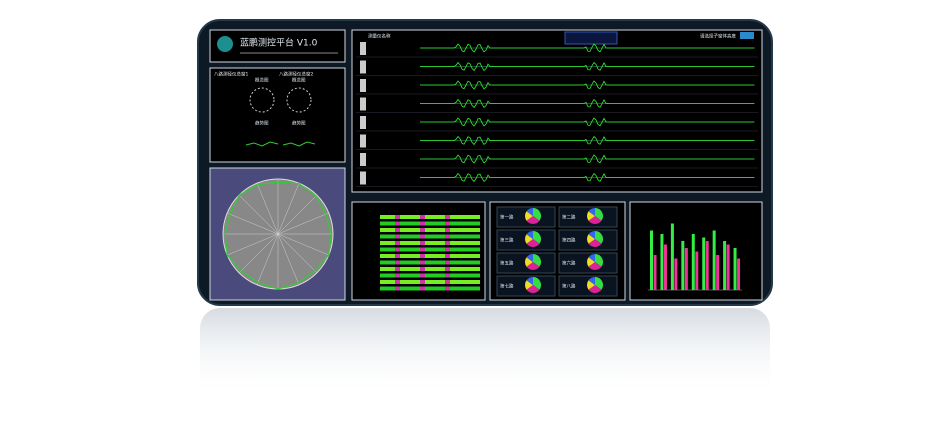 Image resolution: width=948 pixels, height=438 pixels. What do you see at coordinates (262, 123) in the screenshot?
I see `view-label: 趋势图` at bounding box center [262, 123].